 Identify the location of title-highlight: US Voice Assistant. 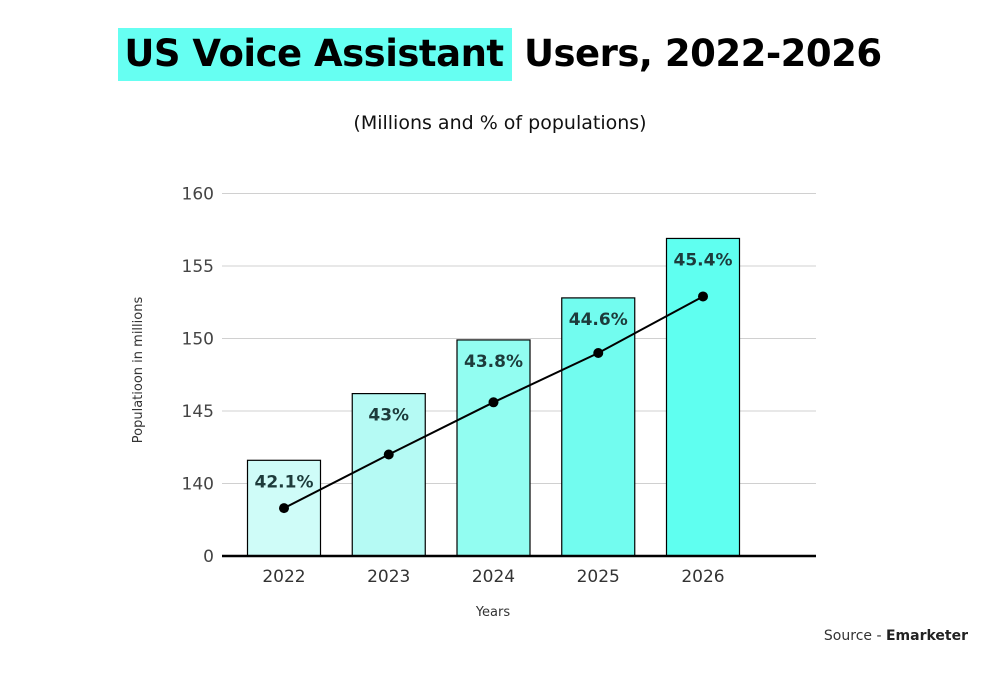
(315, 54).